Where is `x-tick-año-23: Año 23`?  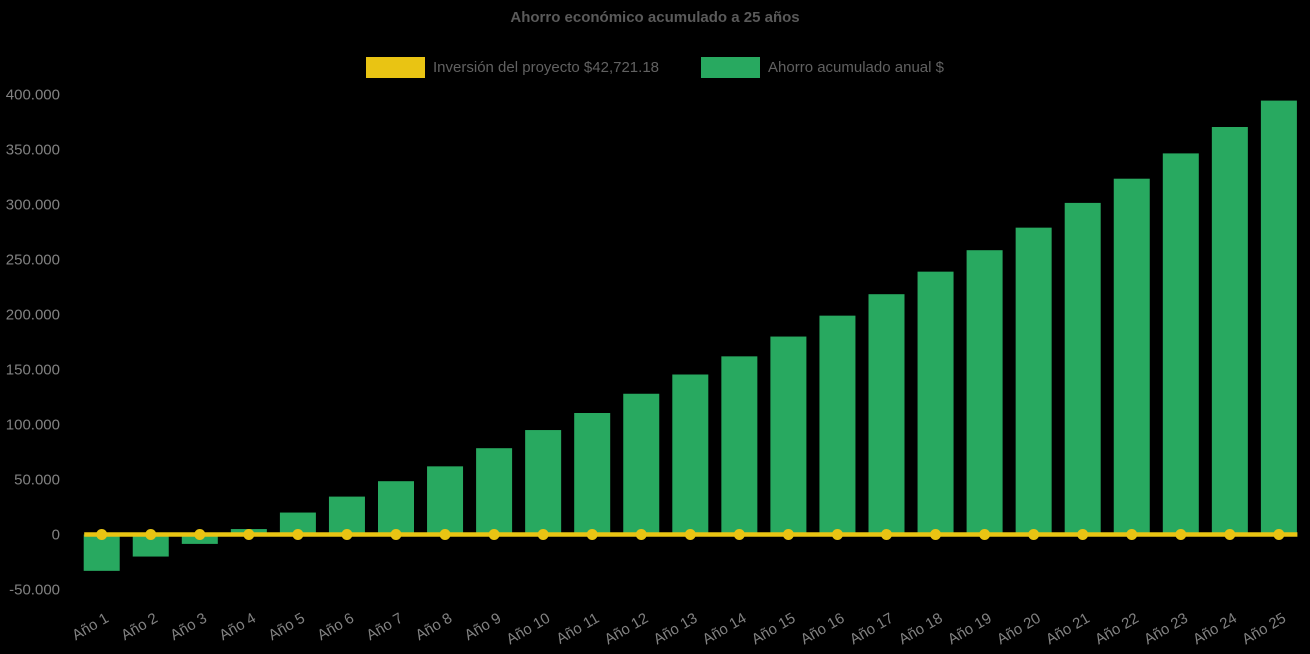
x-tick-año-23: Año 23 is located at coordinates (1166, 629).